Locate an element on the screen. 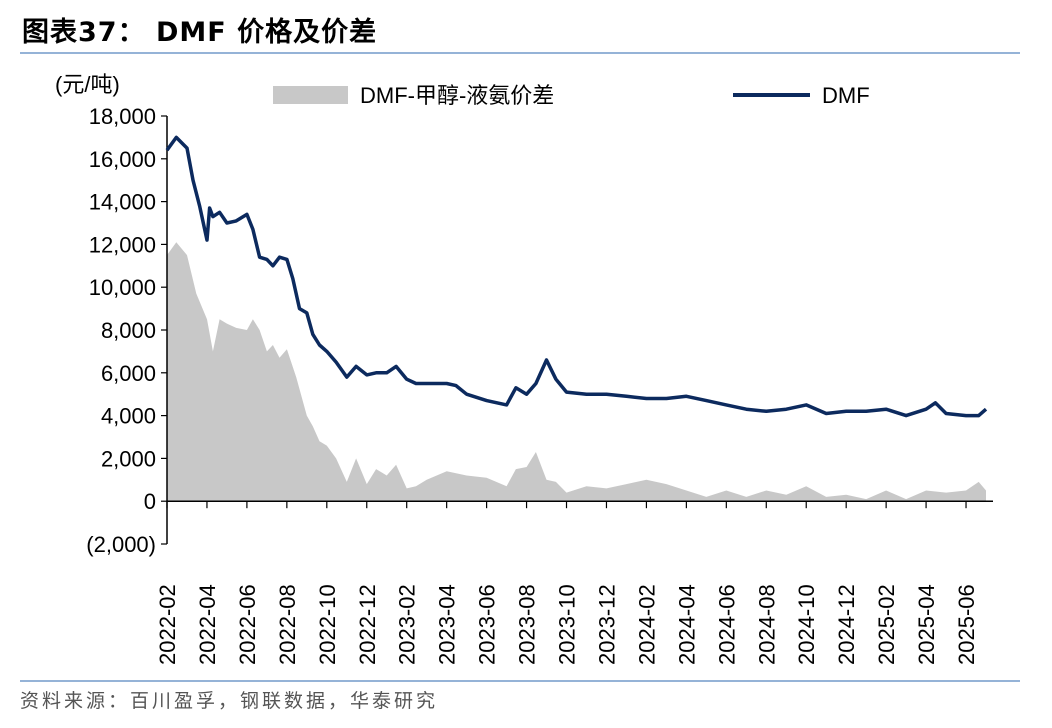  y-tick-label: 12,000 is located at coordinates (122, 244).